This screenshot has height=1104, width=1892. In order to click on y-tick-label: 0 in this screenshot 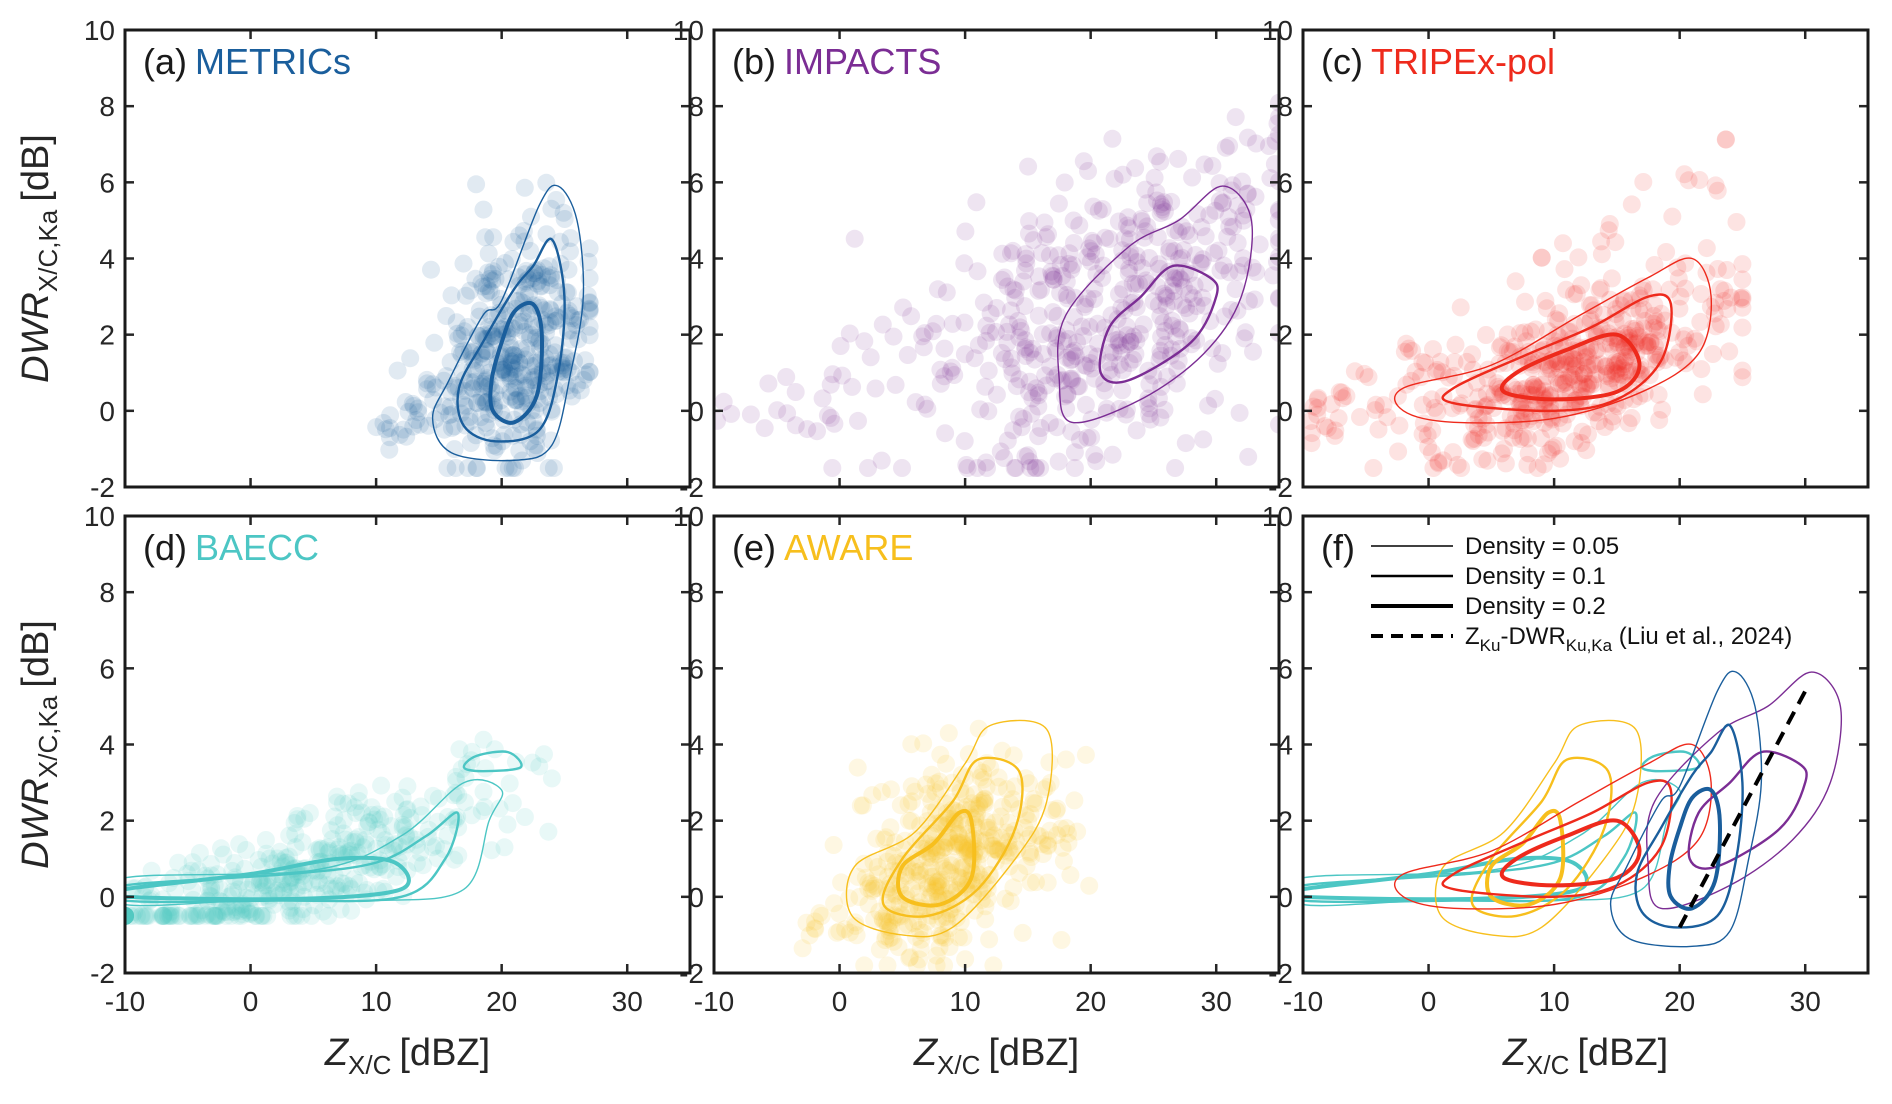, I will do `click(1285, 411)`.